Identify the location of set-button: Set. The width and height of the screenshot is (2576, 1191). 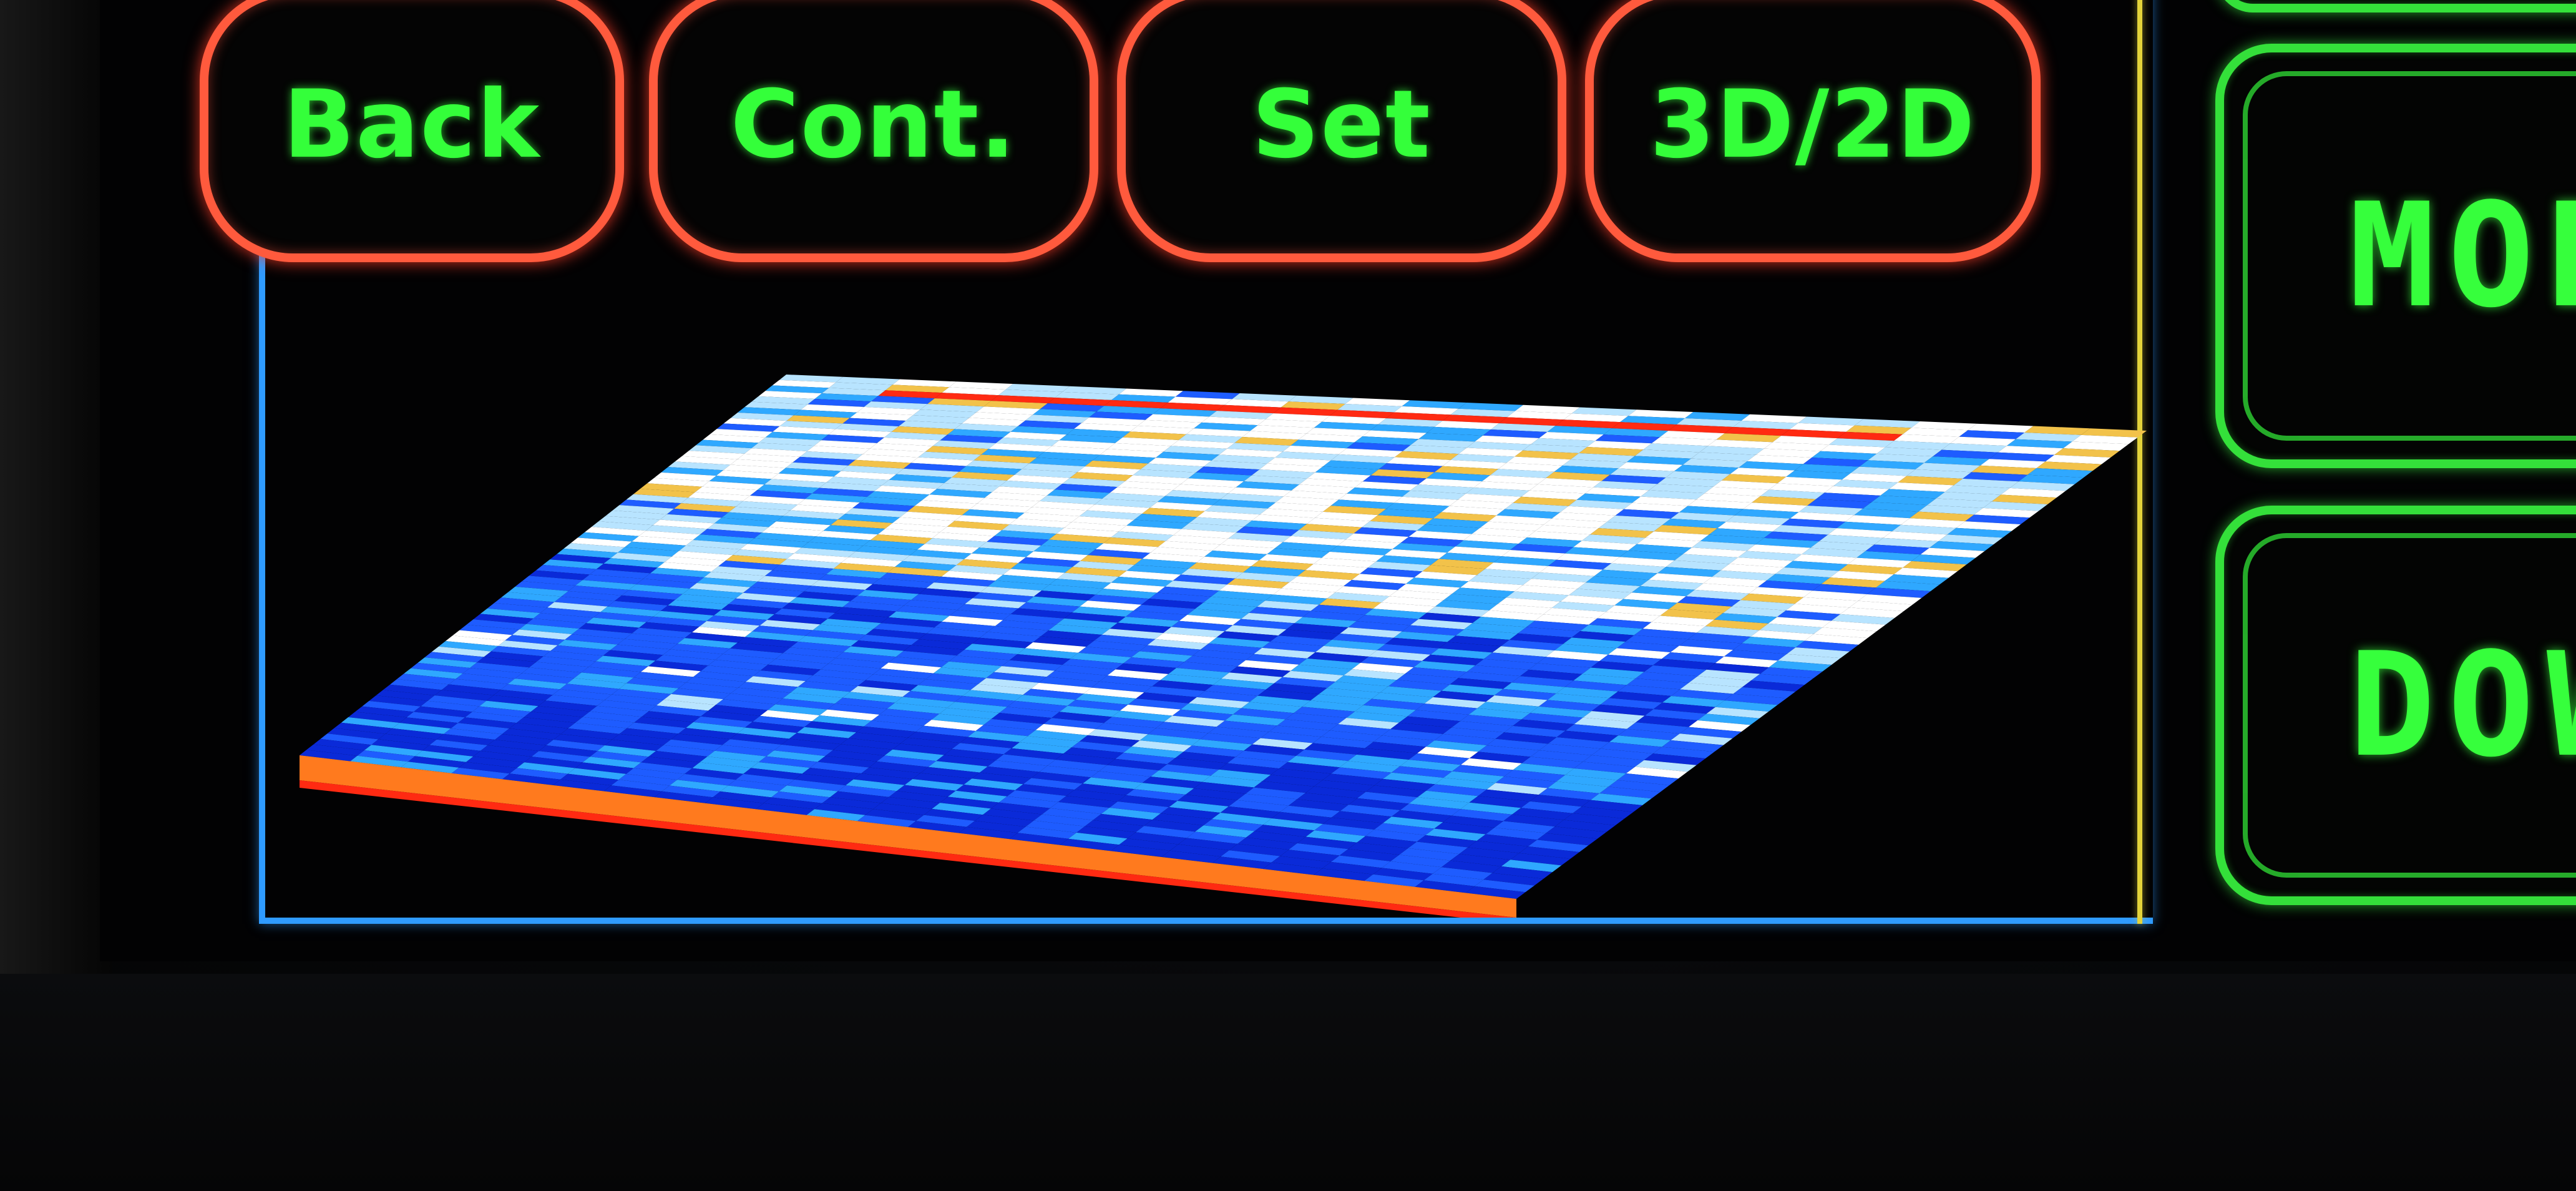
(1341, 131).